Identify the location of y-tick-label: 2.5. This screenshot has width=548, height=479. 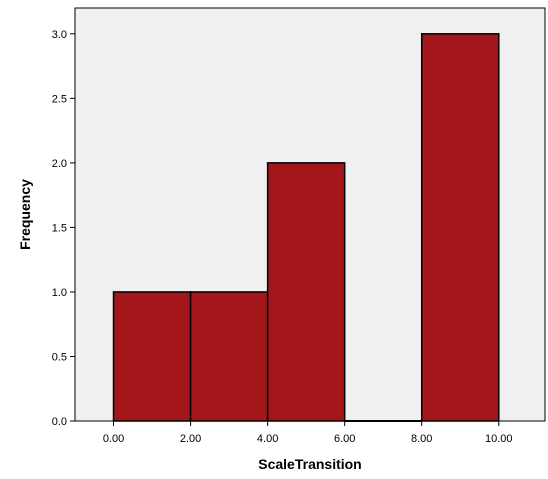
(59, 99).